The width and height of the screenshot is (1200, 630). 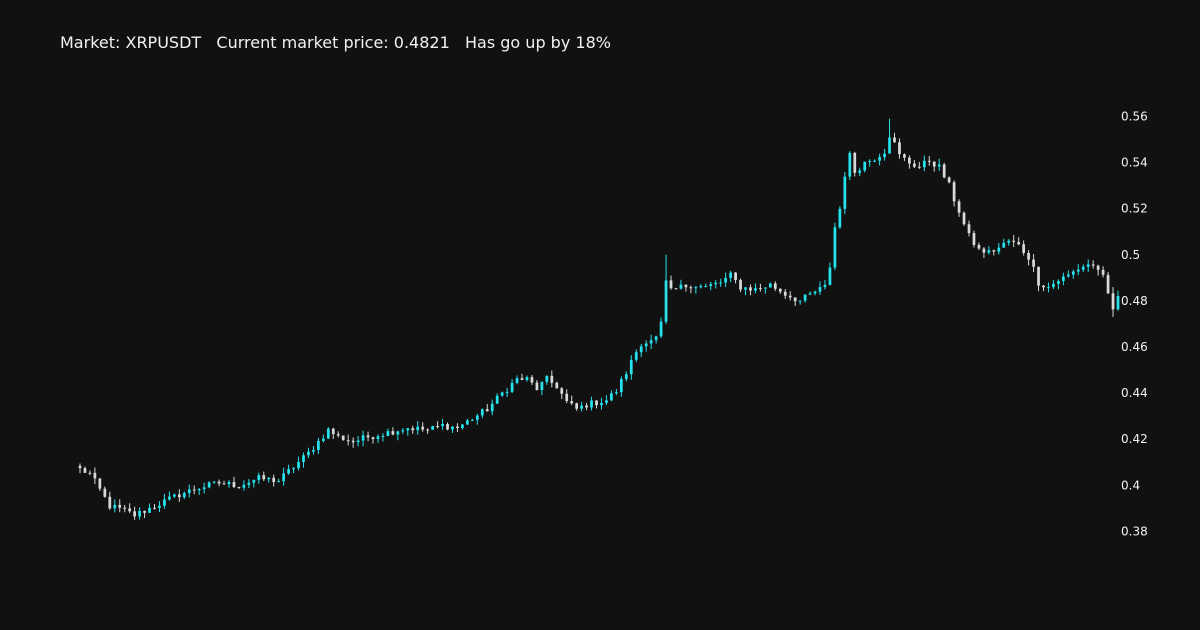 I want to click on y-tick-label: 0.46, so click(x=1134, y=347).